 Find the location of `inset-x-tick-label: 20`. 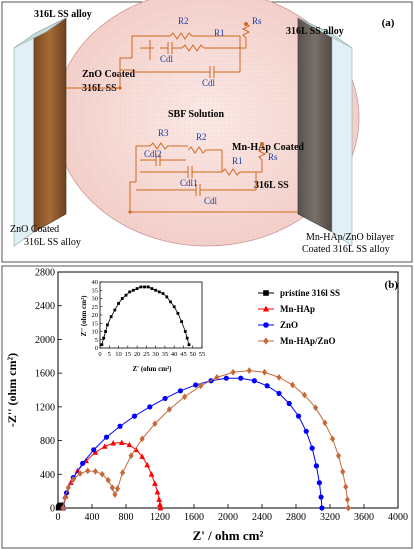

inset-x-tick-label: 20 is located at coordinates (137, 354).